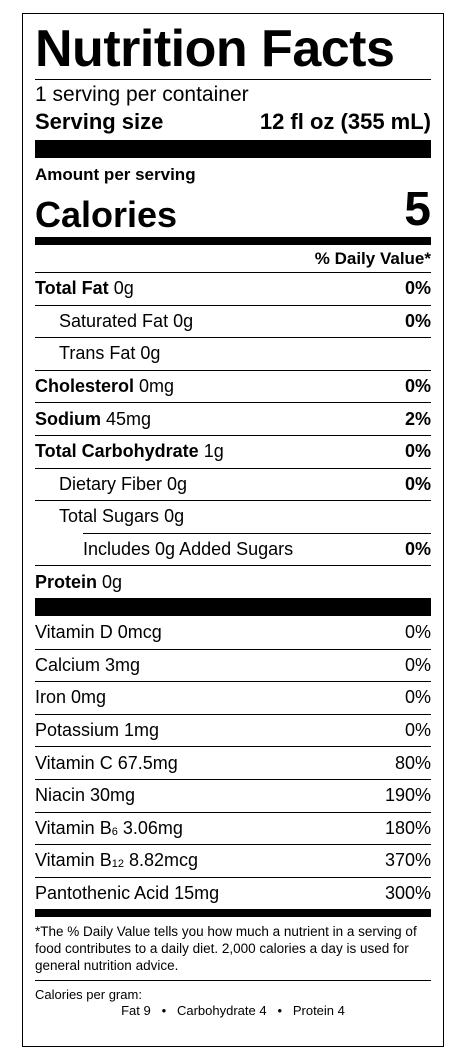 The image size is (466, 1058). I want to click on vitamin-dv: 80%, so click(412, 762).